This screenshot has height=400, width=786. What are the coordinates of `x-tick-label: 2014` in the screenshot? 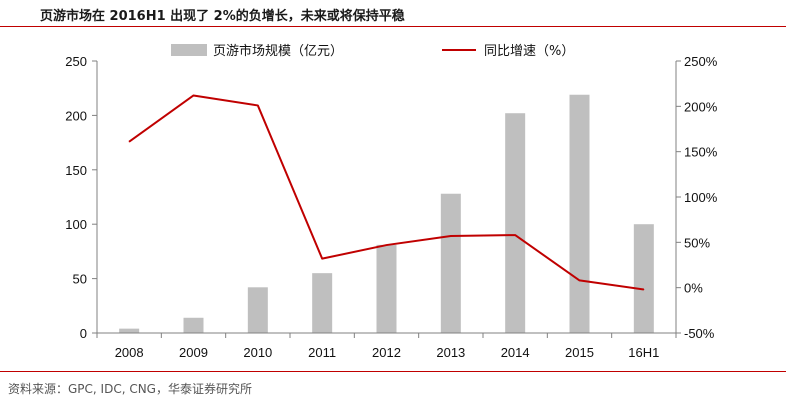 It's located at (515, 352).